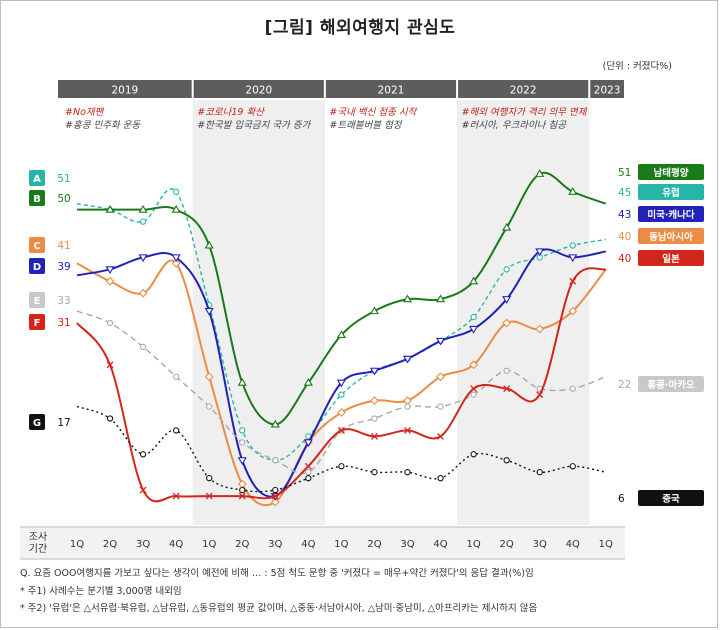 Image resolution: width=720 pixels, height=630 pixels. I want to click on legend-label: 유럽, so click(670, 193).